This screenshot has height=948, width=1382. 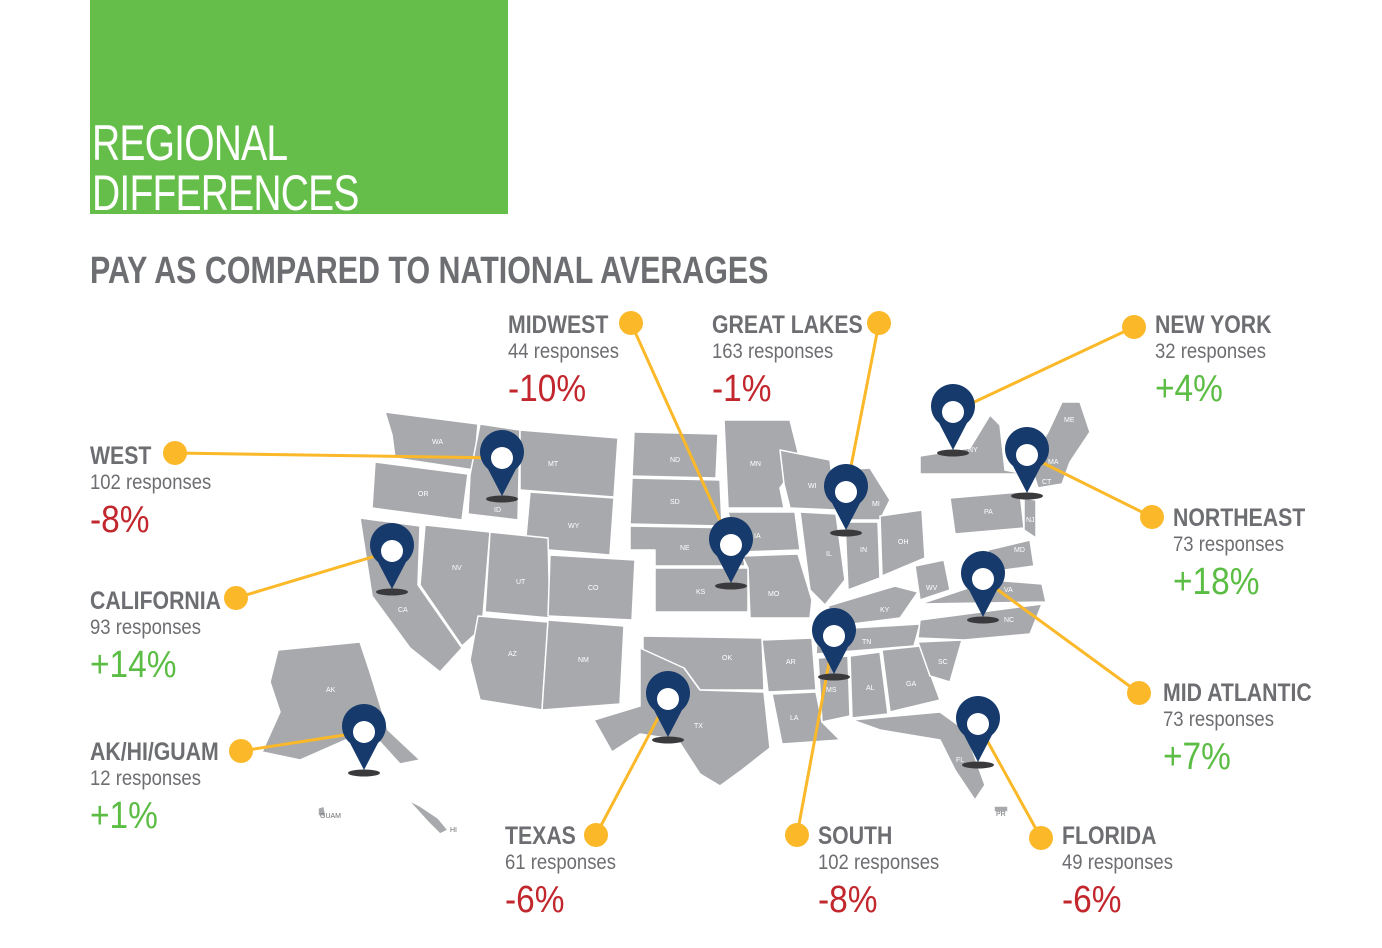 I want to click on label-dot-northeast, so click(x=1152, y=517).